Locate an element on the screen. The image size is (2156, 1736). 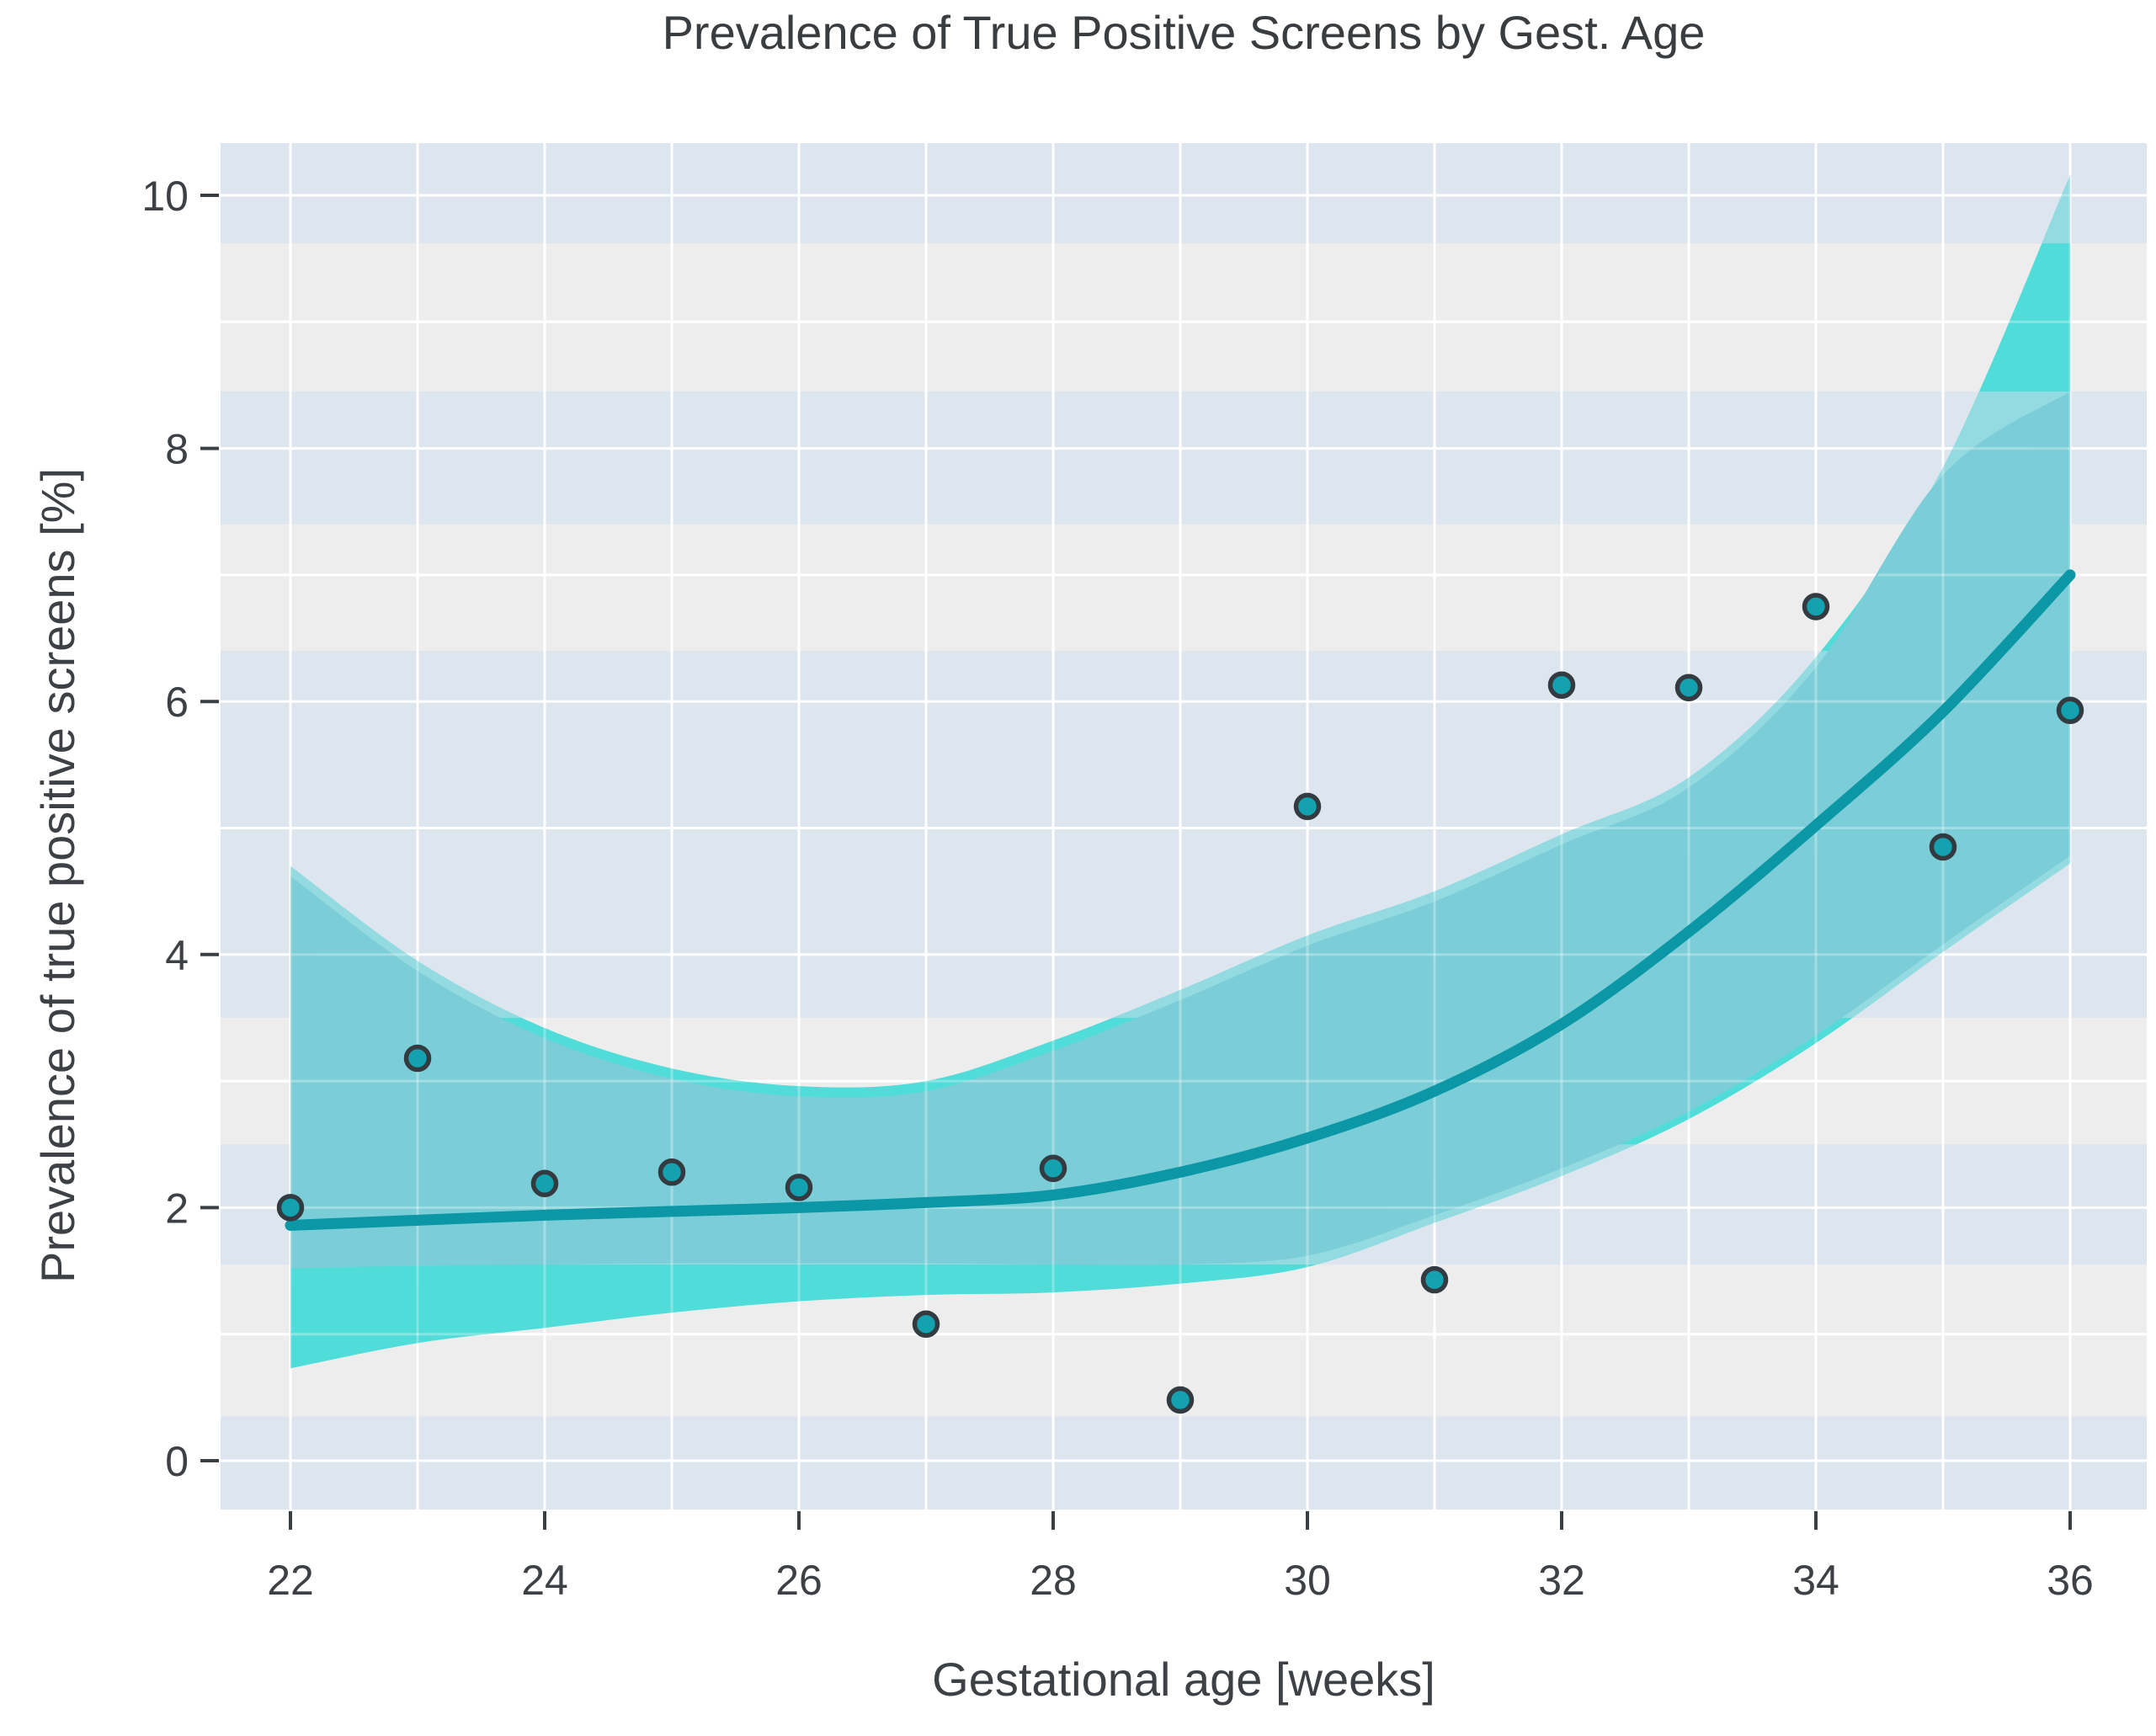
x-tick-label: 36 is located at coordinates (2071, 1580).